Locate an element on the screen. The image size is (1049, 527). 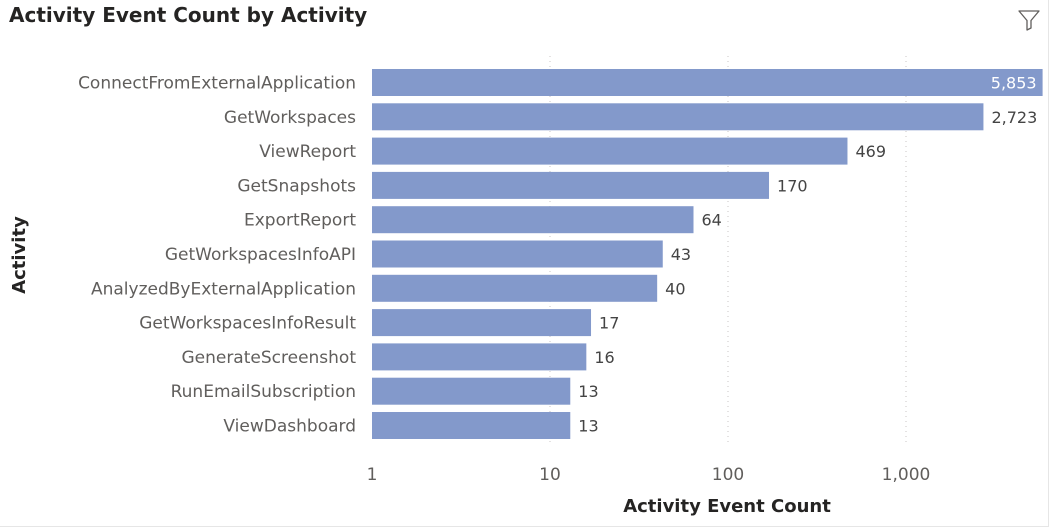
category-label: GenerateScreenshot is located at coordinates (268, 358).